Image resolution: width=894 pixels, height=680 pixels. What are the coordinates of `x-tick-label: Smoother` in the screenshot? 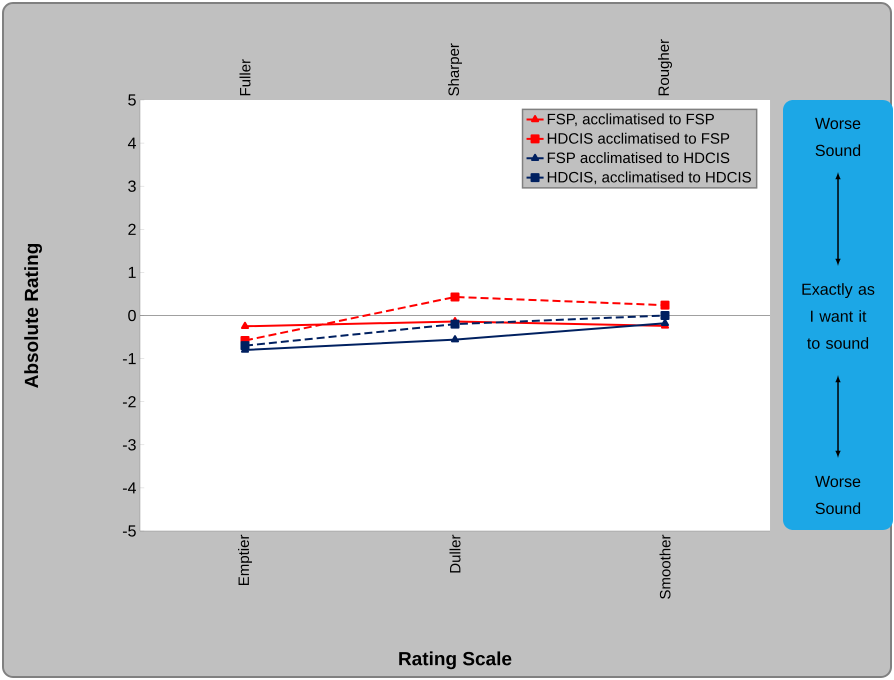 It's located at (665, 566).